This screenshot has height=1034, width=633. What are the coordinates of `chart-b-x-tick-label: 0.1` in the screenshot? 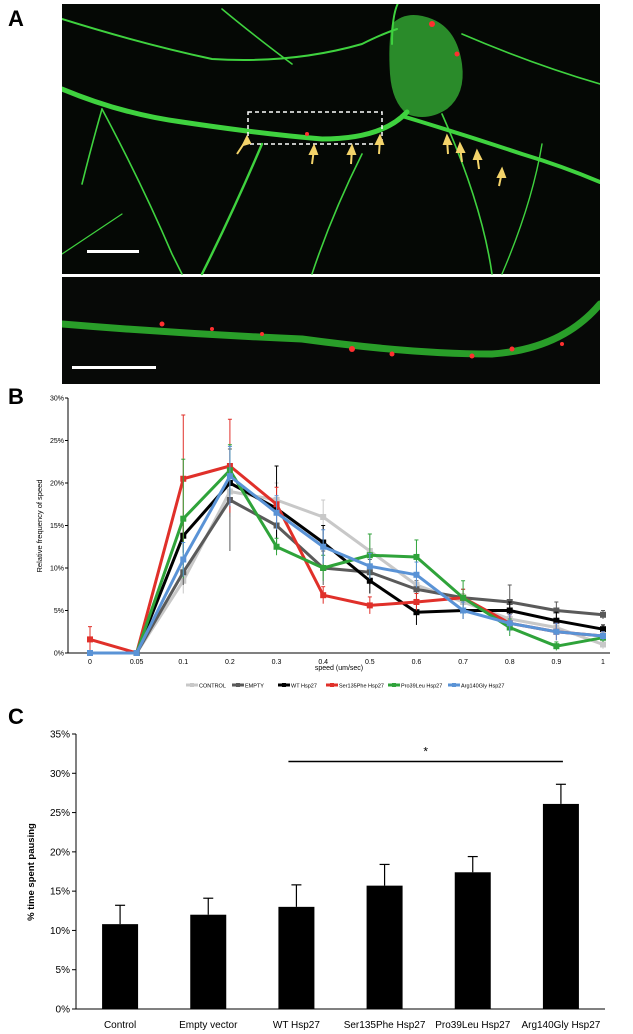 It's located at (183, 662).